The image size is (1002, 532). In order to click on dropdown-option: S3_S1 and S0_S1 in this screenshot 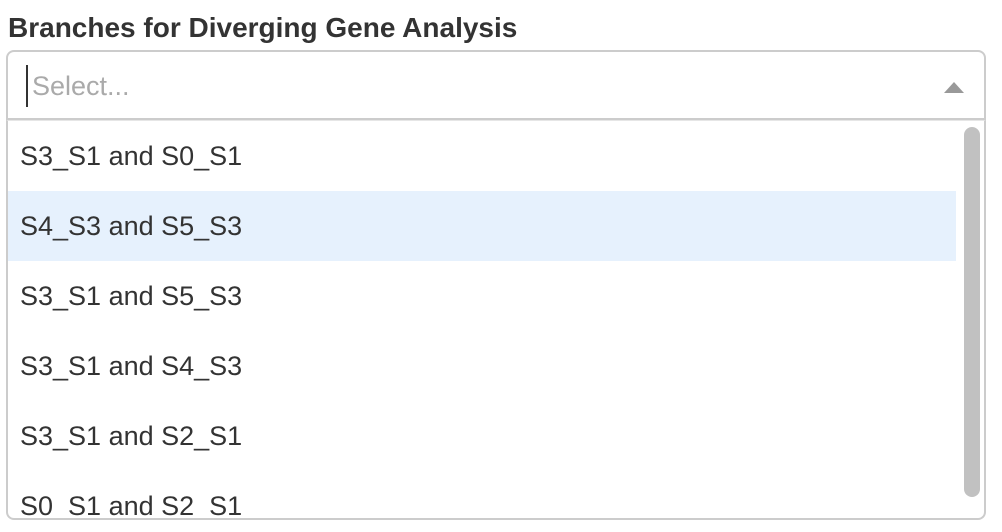, I will do `click(131, 156)`.